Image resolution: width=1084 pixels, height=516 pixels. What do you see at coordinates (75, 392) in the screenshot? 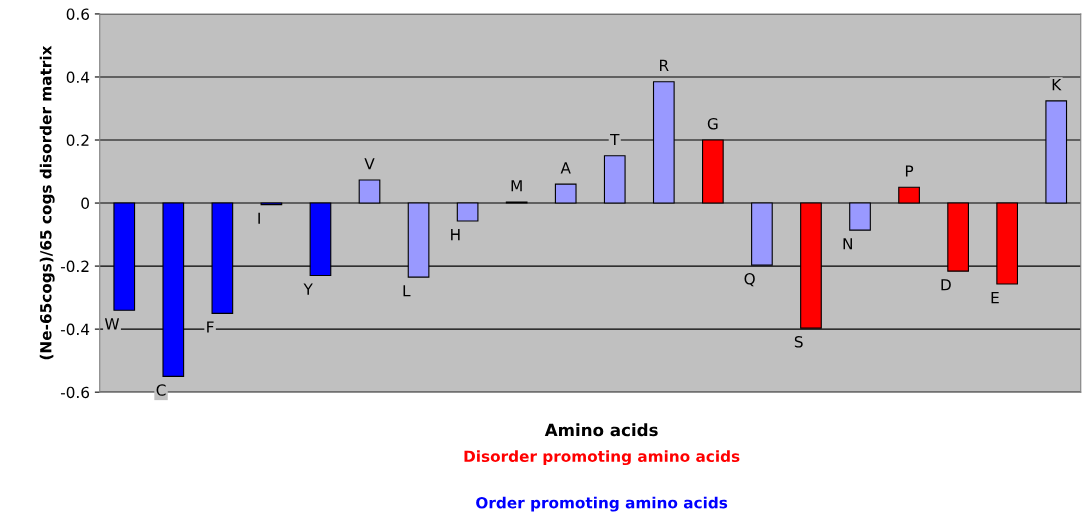
I see `y-tick-label: -0.6` at bounding box center [75, 392].